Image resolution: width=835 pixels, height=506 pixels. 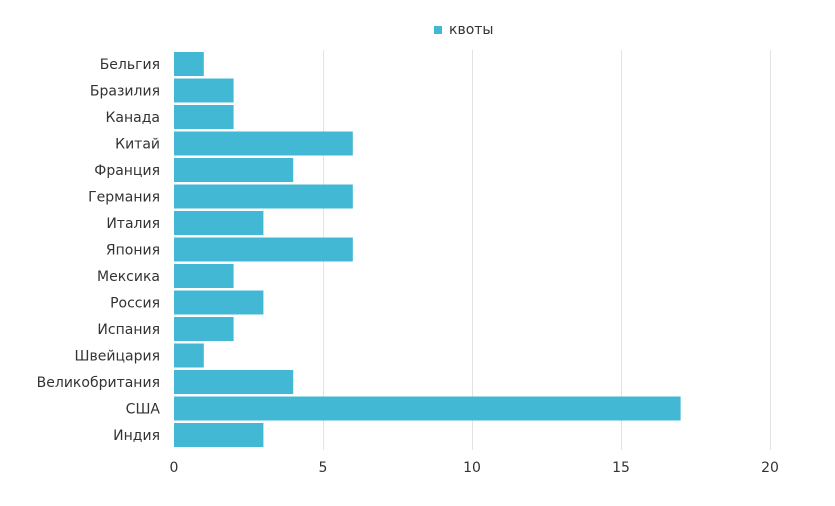 I want to click on x-tick-label: 10, so click(x=472, y=468).